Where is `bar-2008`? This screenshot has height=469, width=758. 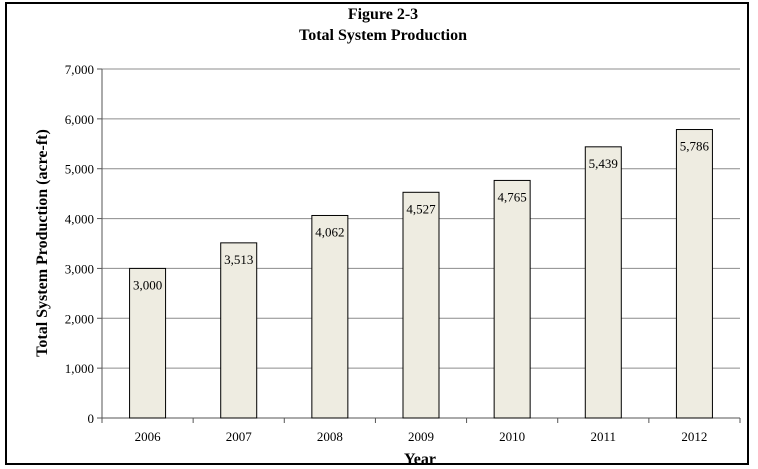
bar-2008 is located at coordinates (330, 316).